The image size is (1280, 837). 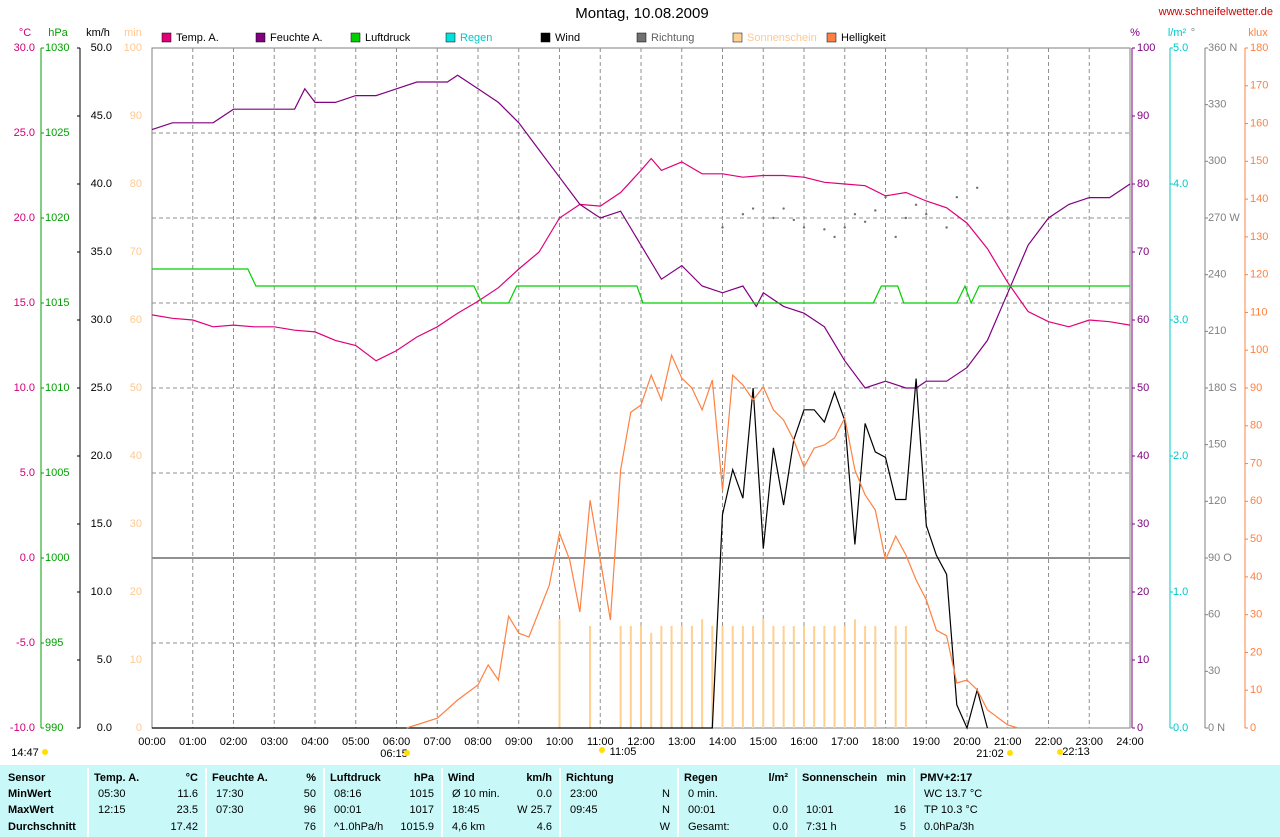 I want to click on table-cell: 50, so click(x=310, y=794).